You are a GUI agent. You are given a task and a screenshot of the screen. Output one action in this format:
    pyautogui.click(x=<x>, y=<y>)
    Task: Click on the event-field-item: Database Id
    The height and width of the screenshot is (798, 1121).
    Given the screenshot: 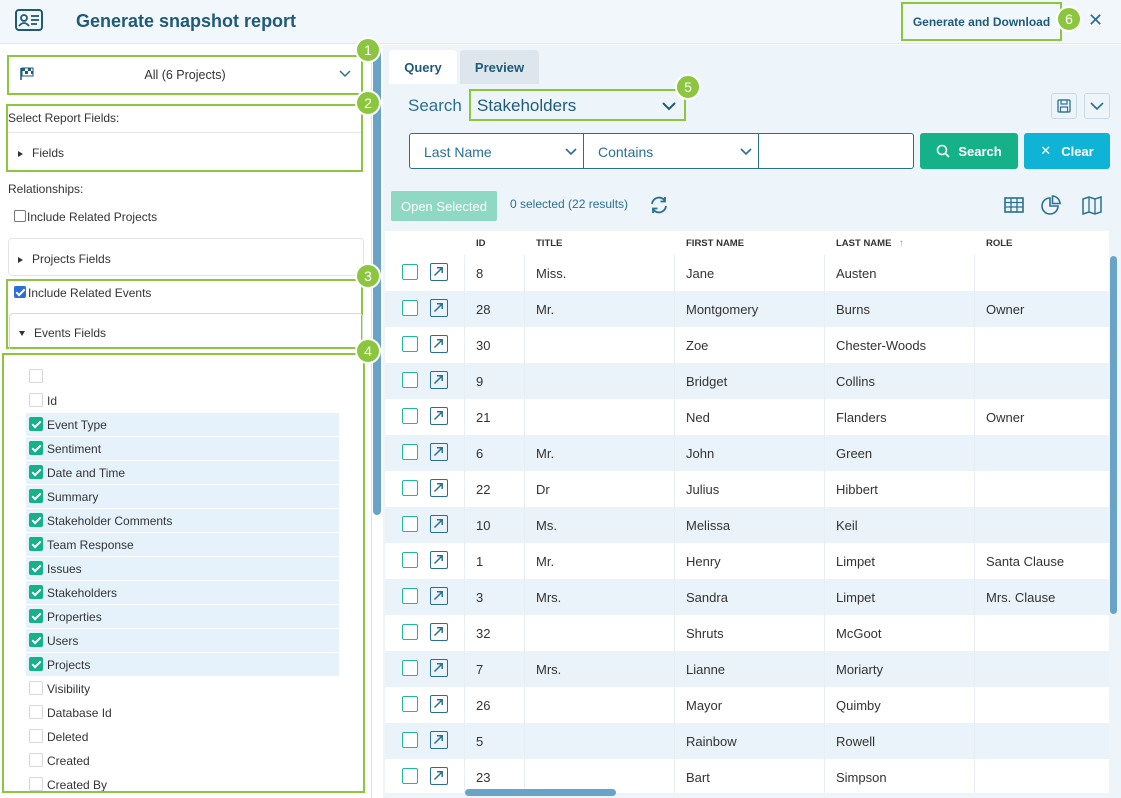 What is the action you would take?
    pyautogui.click(x=182, y=712)
    